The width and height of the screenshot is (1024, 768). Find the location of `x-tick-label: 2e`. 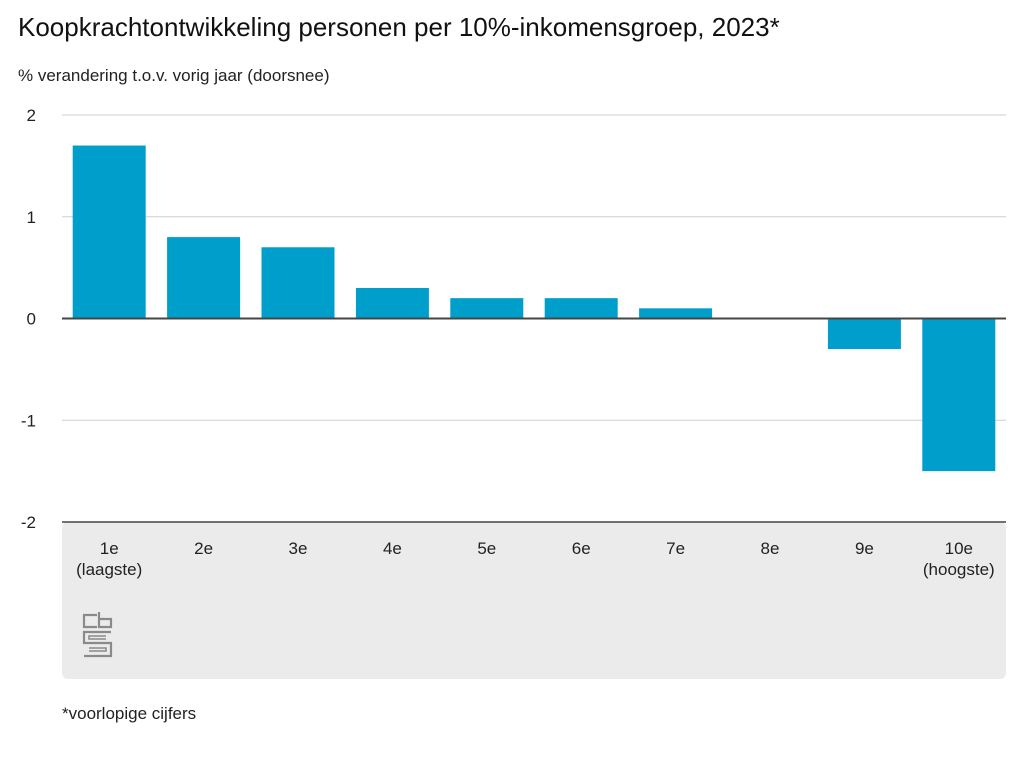

x-tick-label: 2e is located at coordinates (203, 548).